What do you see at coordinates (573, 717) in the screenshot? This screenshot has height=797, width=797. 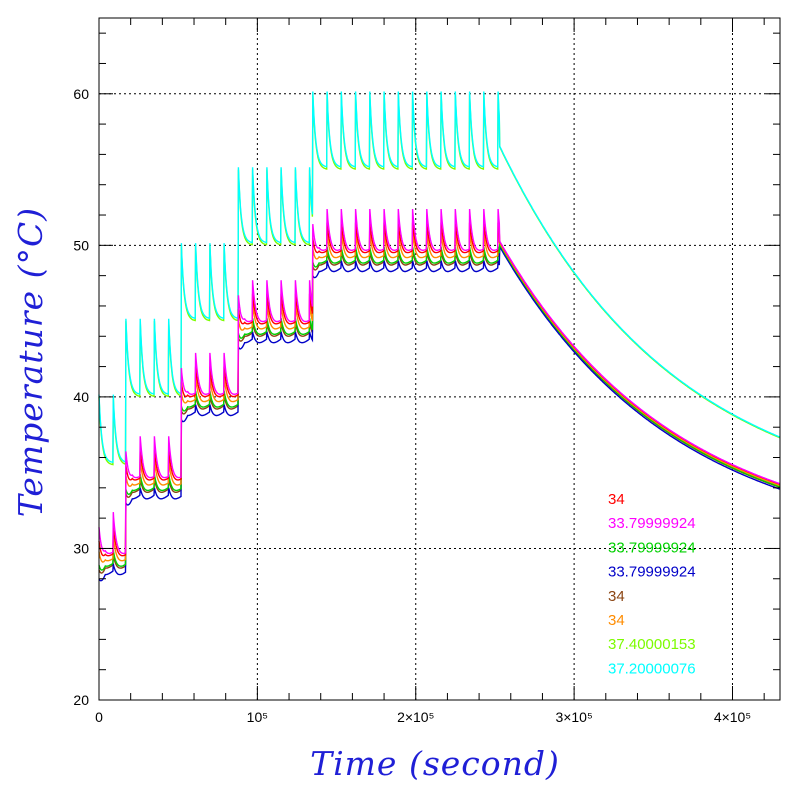 I see `x-tick-label: 3×10⁵` at bounding box center [573, 717].